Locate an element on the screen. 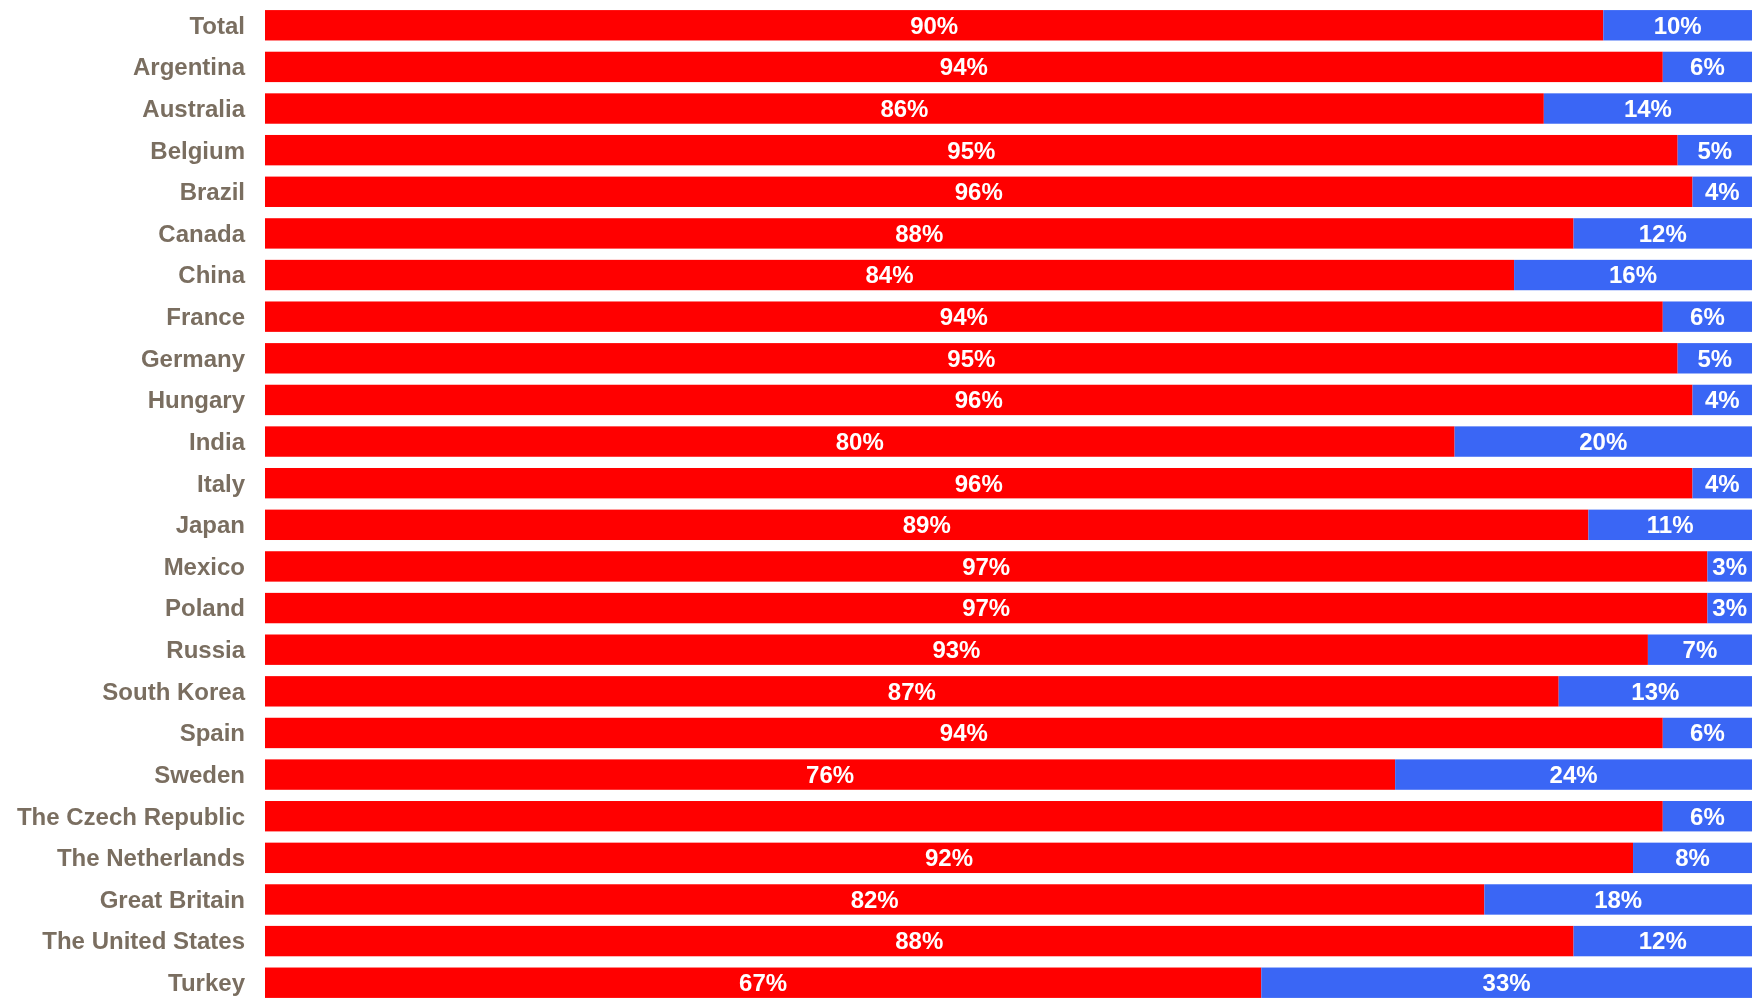 The height and width of the screenshot is (1002, 1752). data-label: 11% is located at coordinates (1670, 525).